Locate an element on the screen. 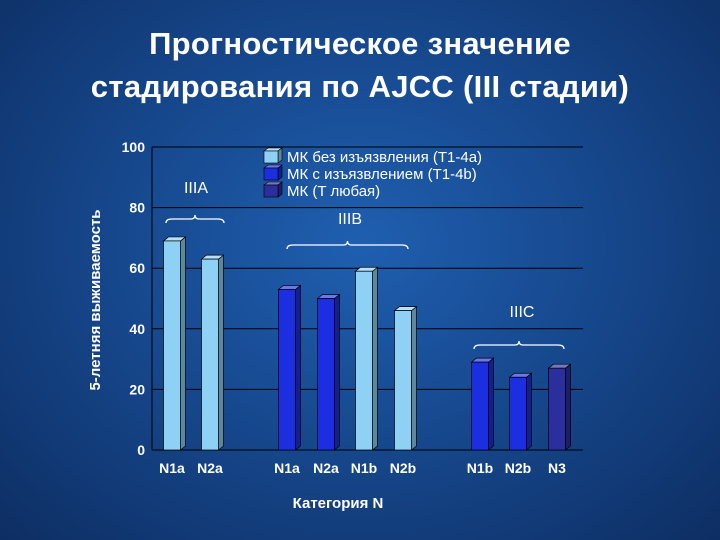 This screenshot has width=720, height=540. y-axis-label: 5-летняя выживаемость is located at coordinates (95, 299).